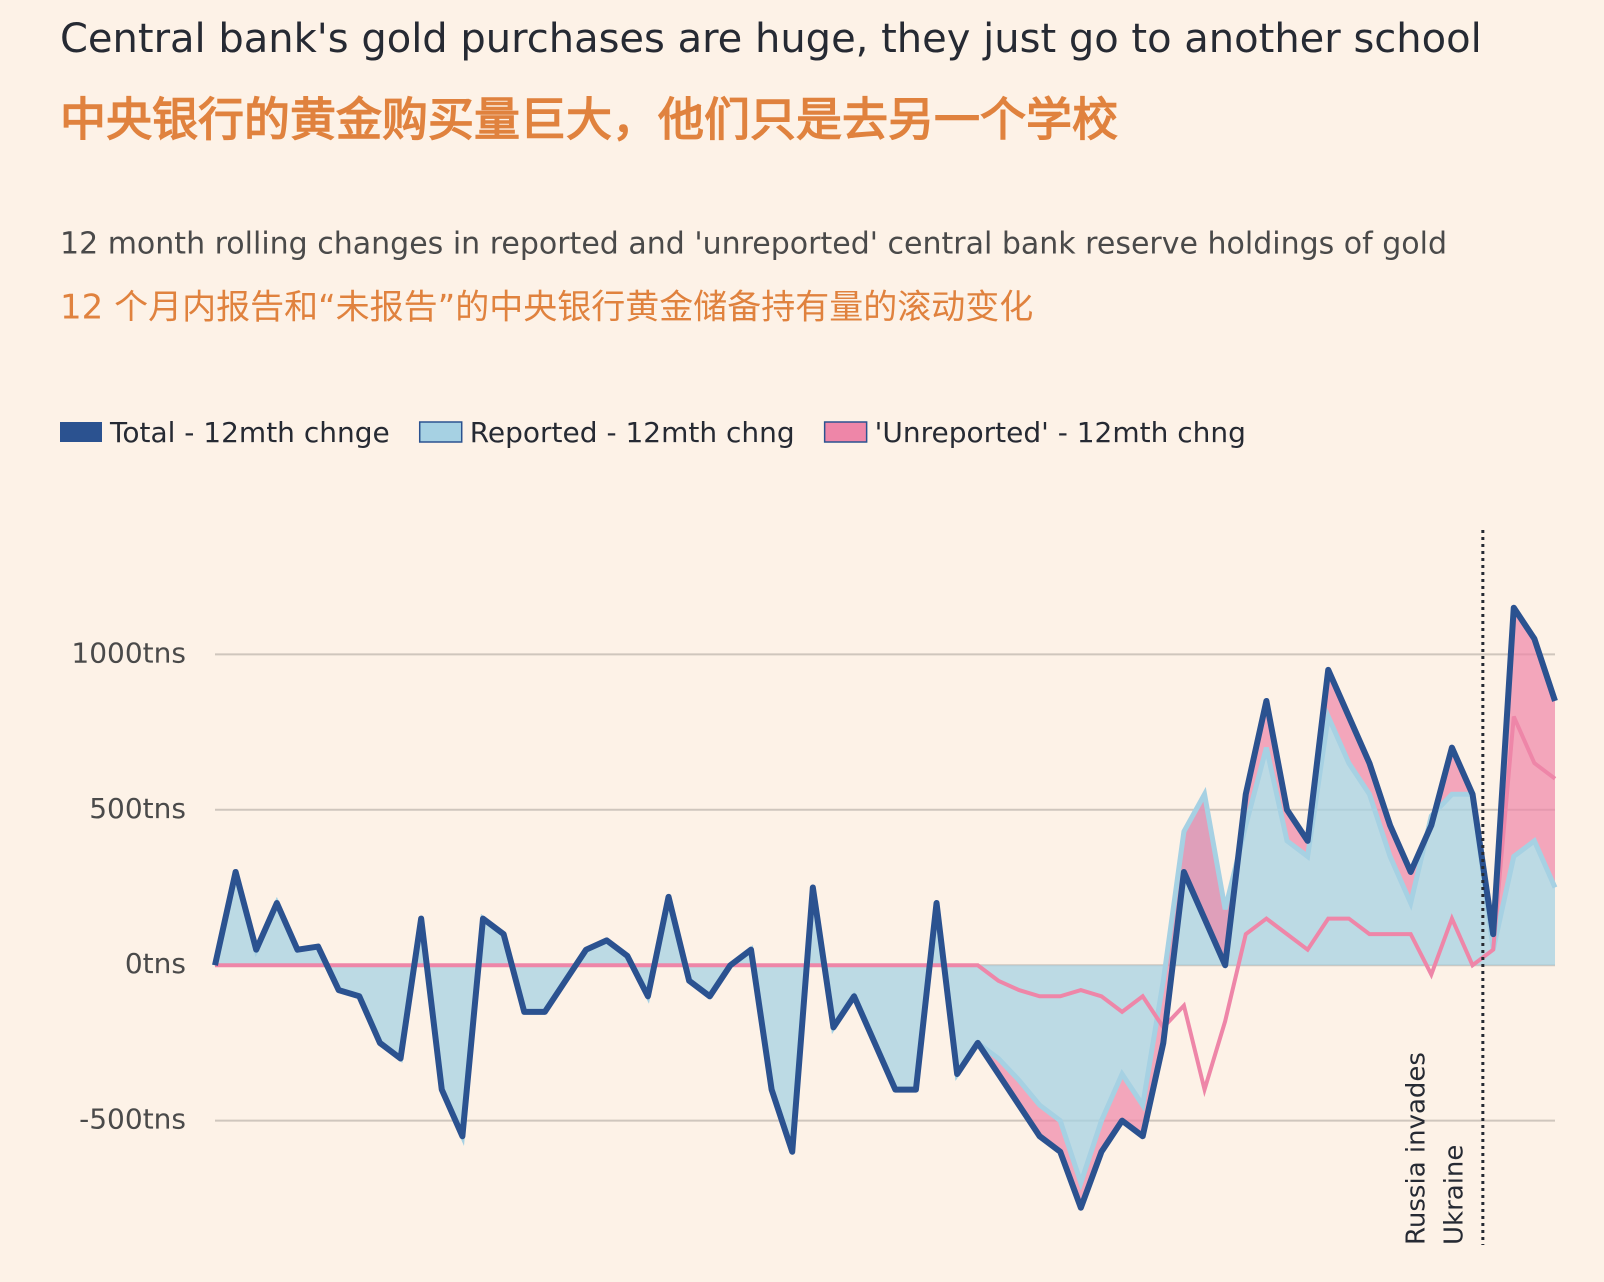 The width and height of the screenshot is (1604, 1282). I want to click on legend-label: Reported - 12mth chng, so click(632, 432).